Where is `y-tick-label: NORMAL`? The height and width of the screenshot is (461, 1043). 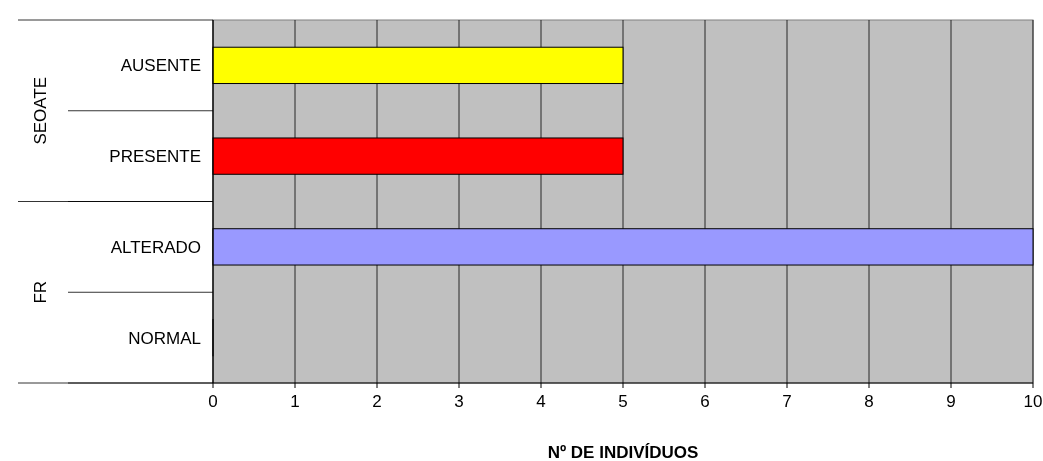 y-tick-label: NORMAL is located at coordinates (164, 338).